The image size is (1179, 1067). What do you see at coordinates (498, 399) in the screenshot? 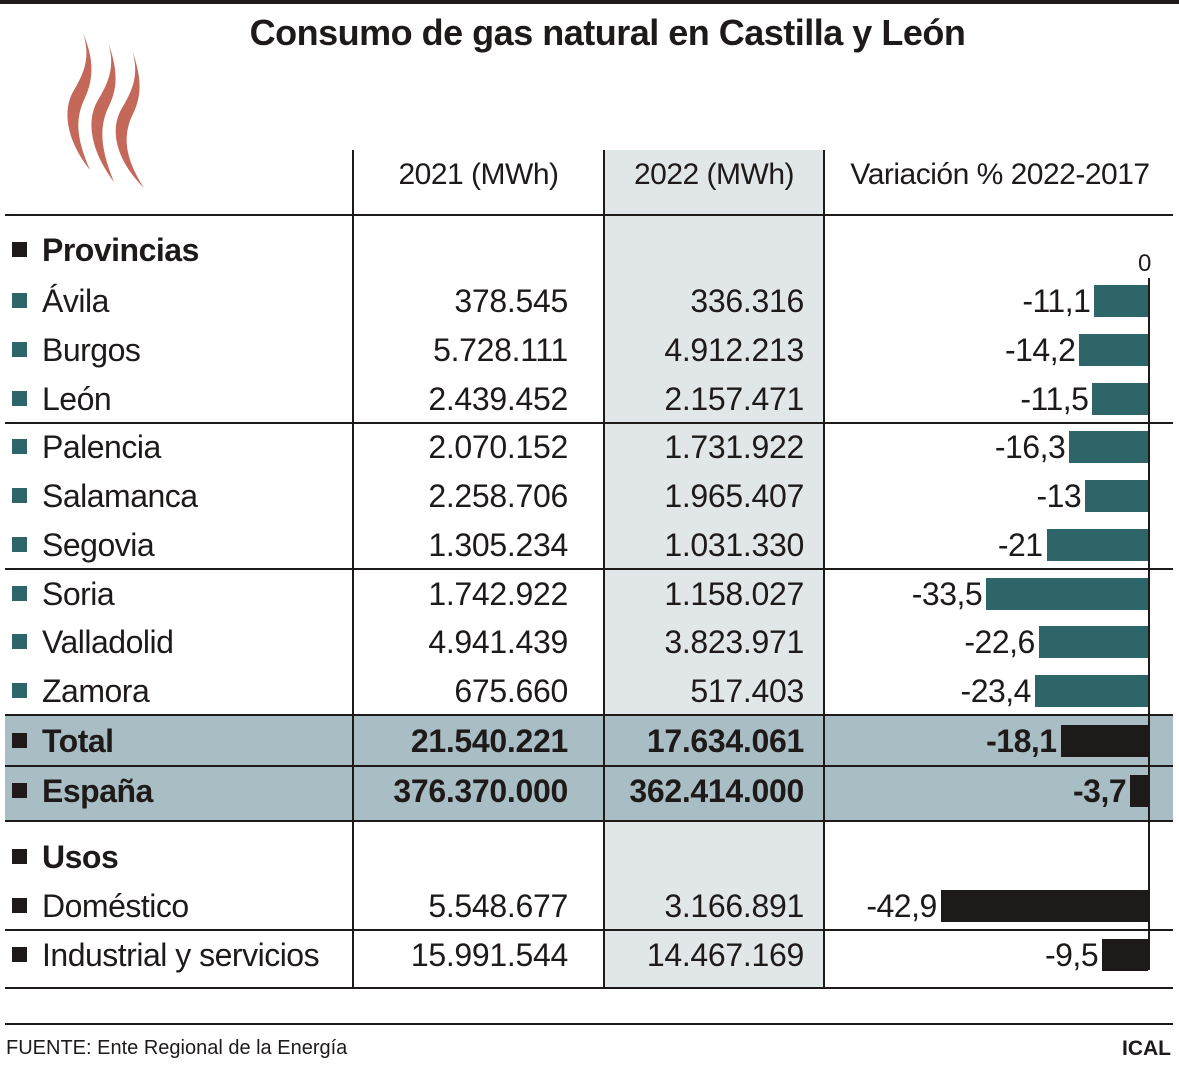
I see `value-2021: 2.439.452` at bounding box center [498, 399].